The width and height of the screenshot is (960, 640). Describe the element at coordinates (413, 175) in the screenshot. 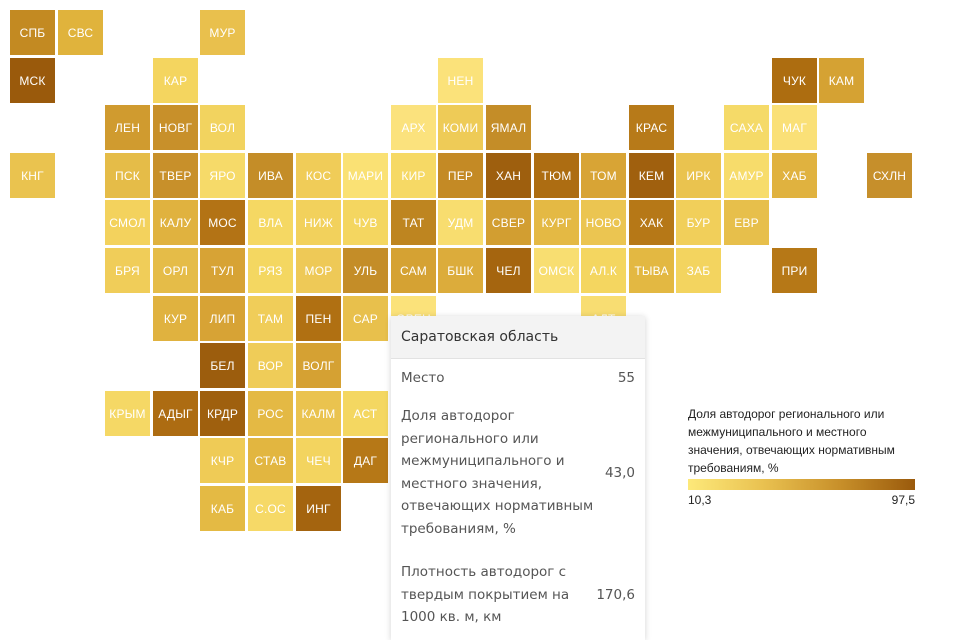

I see `region-tile: КИР` at that location.